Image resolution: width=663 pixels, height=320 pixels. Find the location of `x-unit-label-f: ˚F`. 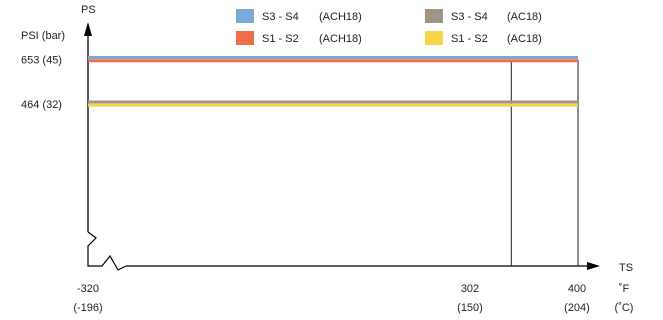

x-unit-label-f: ˚F is located at coordinates (624, 289).